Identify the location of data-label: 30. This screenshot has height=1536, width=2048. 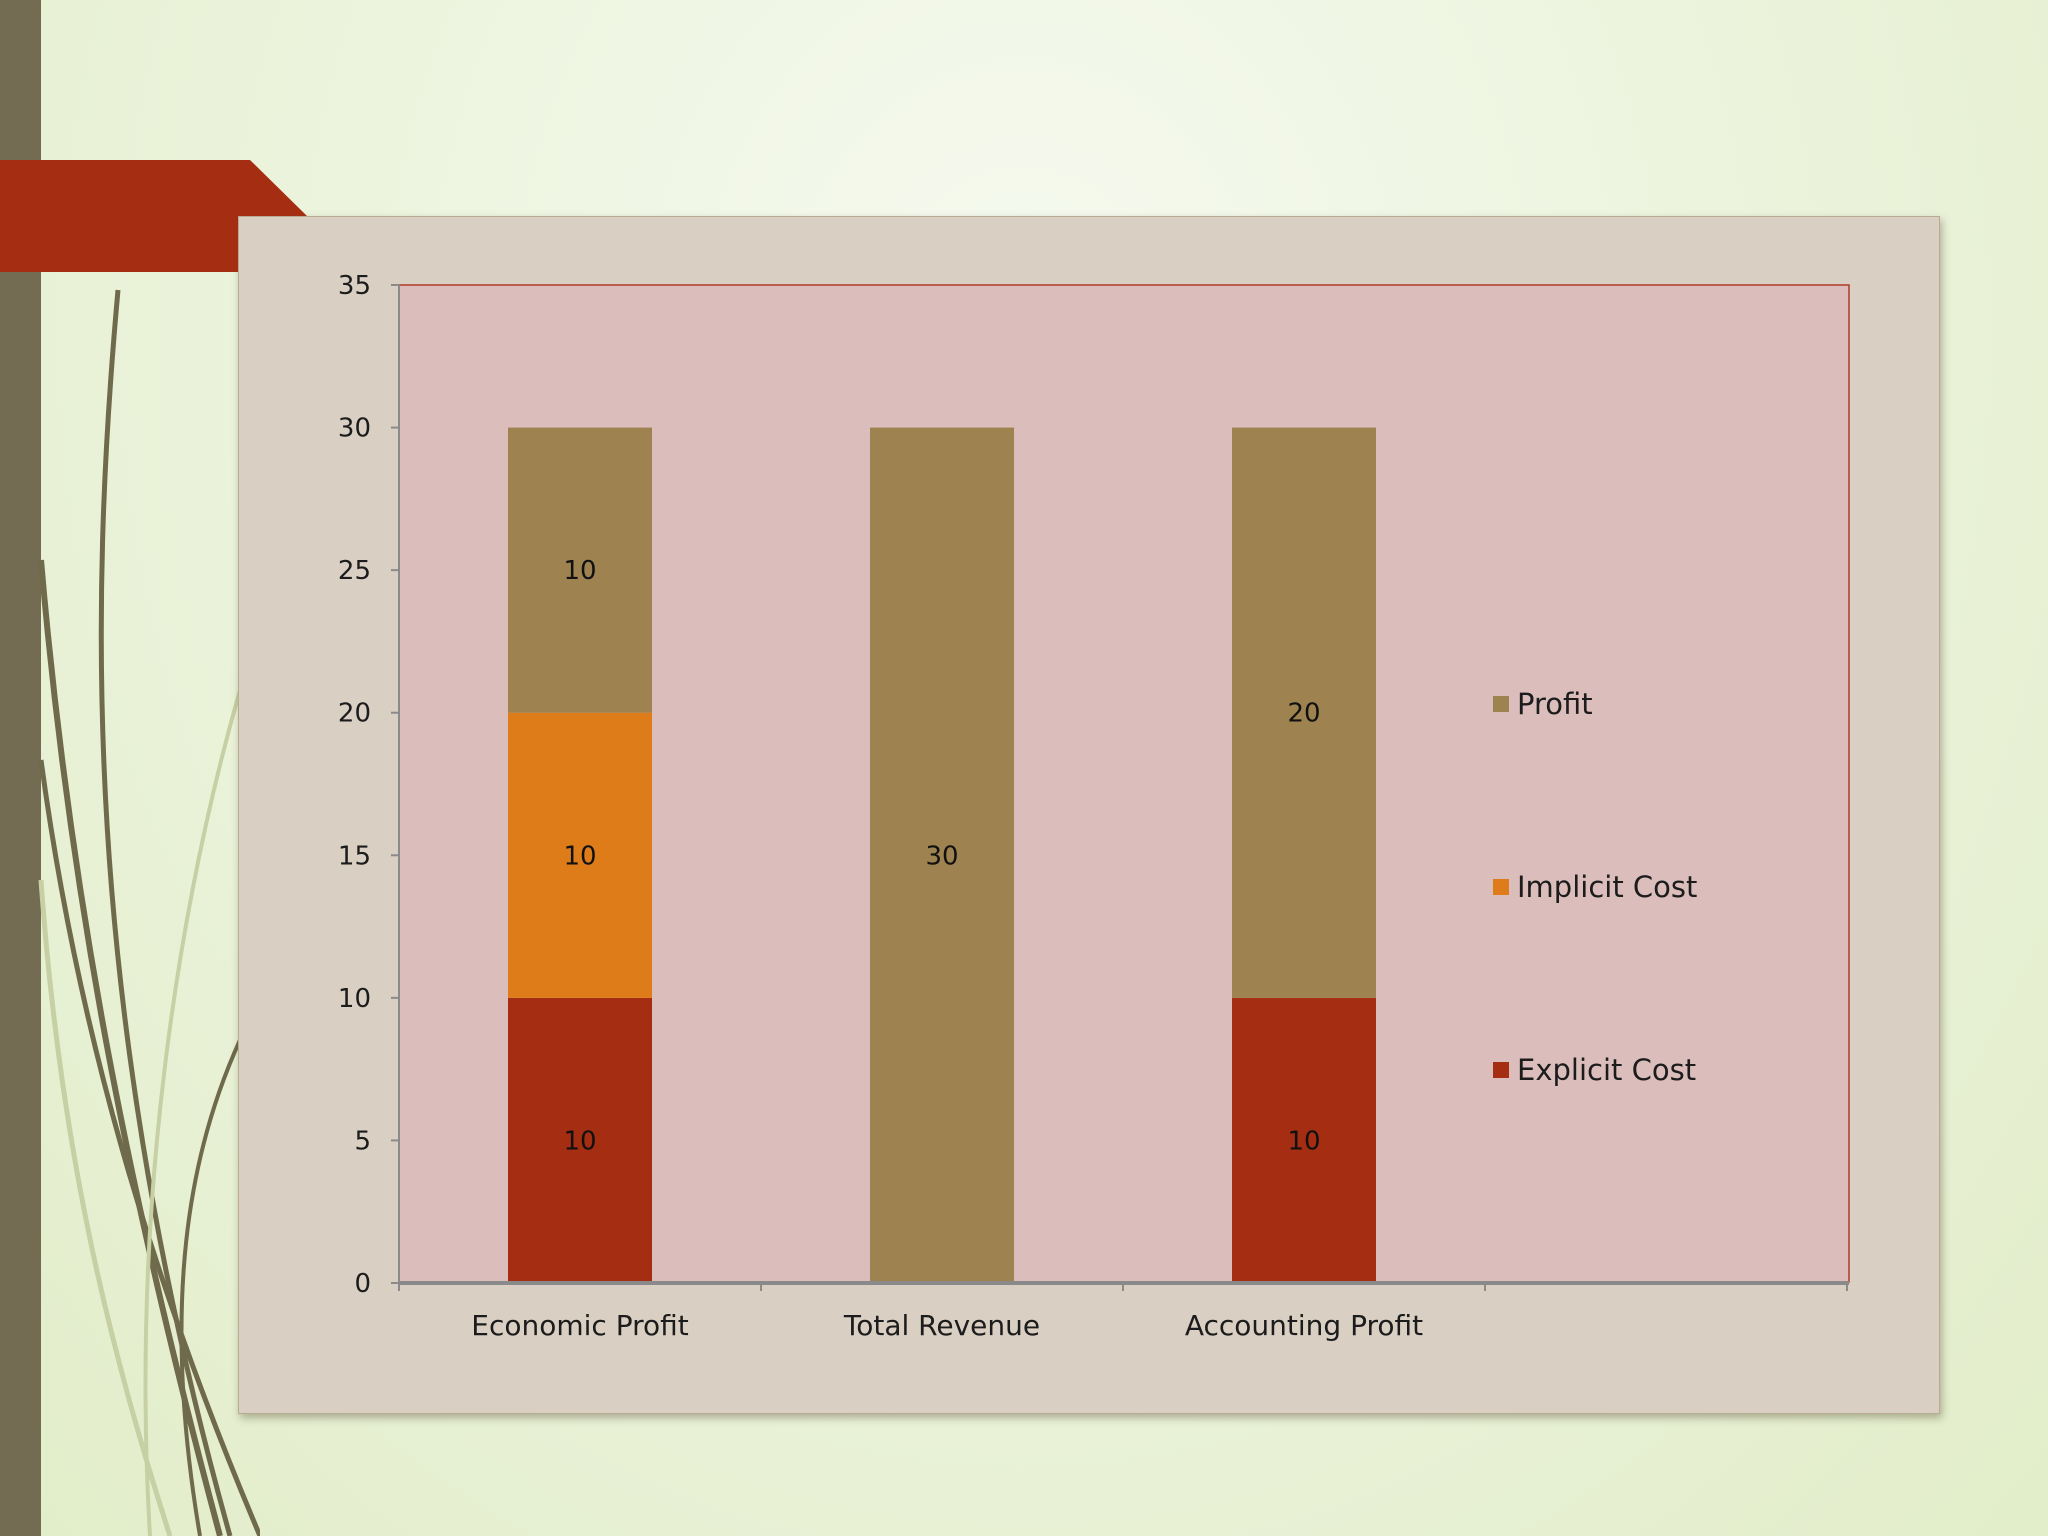
(941, 856).